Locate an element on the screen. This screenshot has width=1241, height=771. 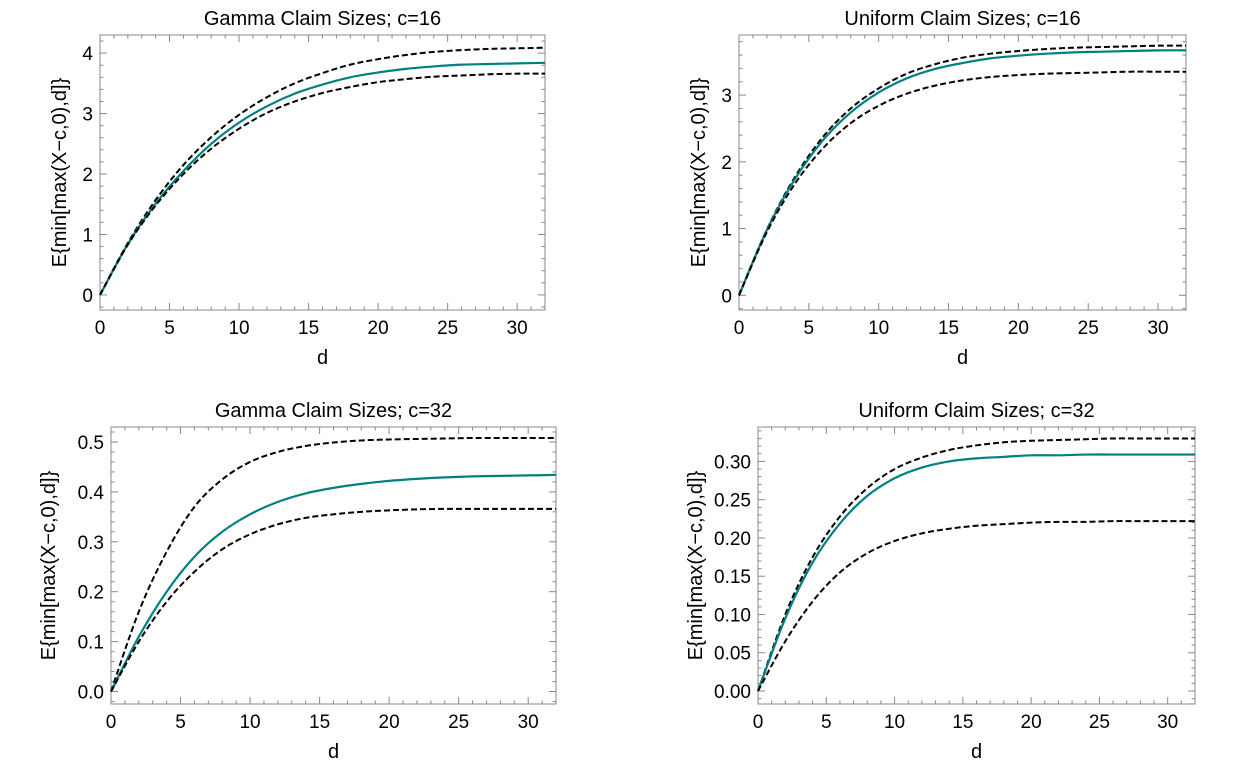
chart-title: Gamma Claim Sizes; c=32 is located at coordinates (333, 411).